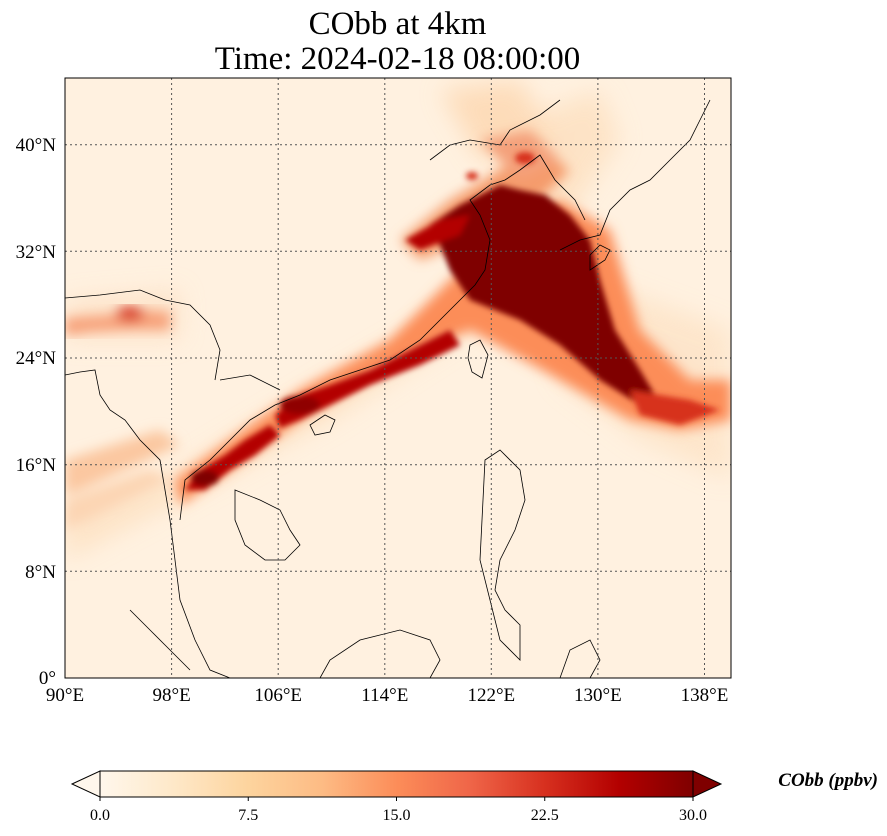 This screenshot has width=887, height=836. I want to click on lat-tick-label: 24°N, so click(36, 358).